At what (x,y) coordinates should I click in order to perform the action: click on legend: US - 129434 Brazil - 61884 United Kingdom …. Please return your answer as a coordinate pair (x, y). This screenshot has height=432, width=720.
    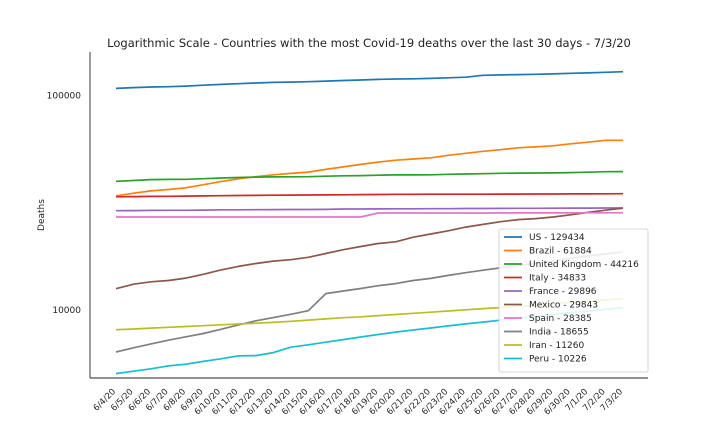
    Looking at the image, I should click on (573, 300).